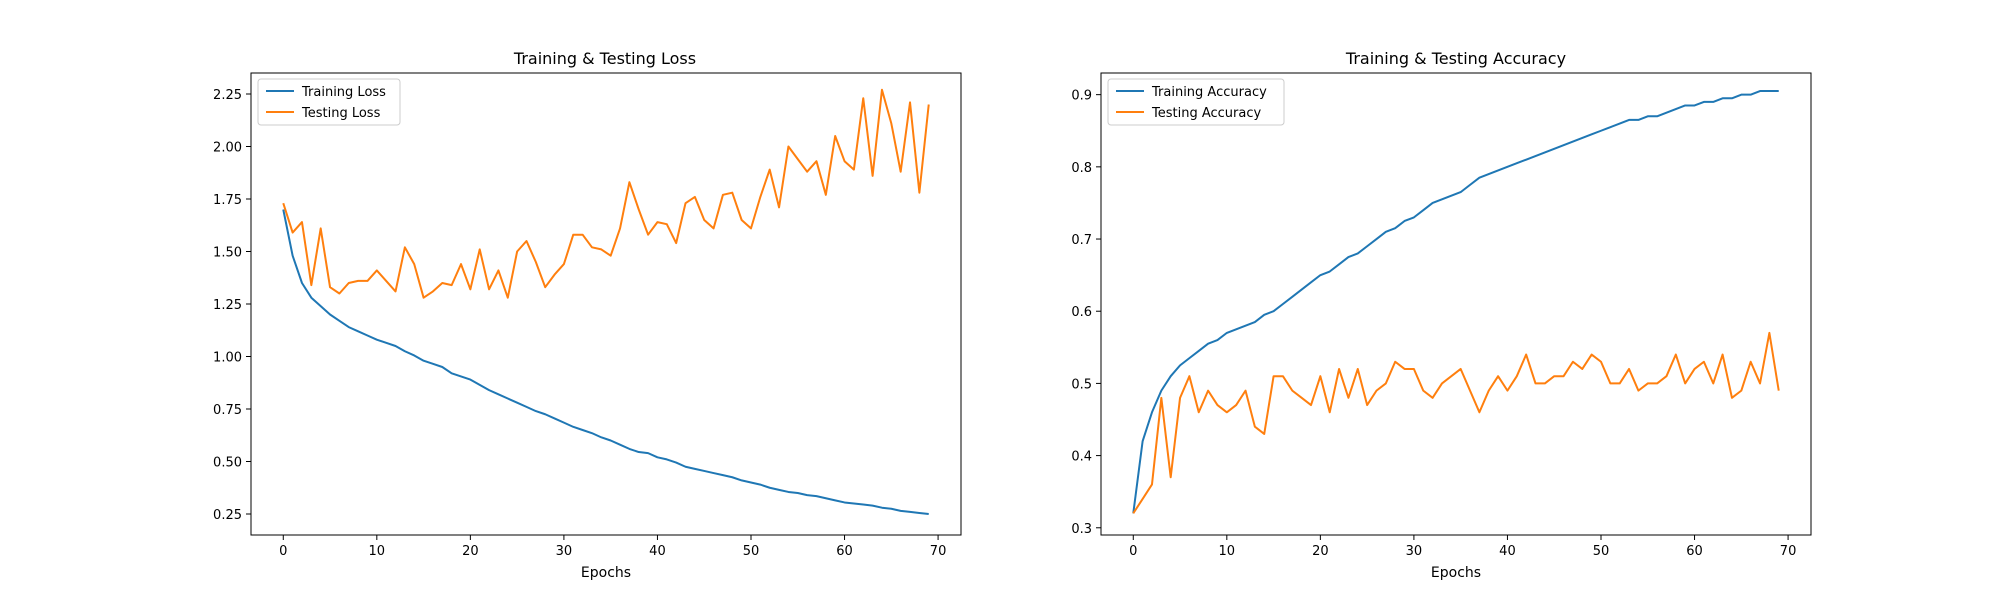 The width and height of the screenshot is (2000, 600). Describe the element at coordinates (341, 113) in the screenshot. I see `loss-legend-testing-label: Testing Loss` at that location.